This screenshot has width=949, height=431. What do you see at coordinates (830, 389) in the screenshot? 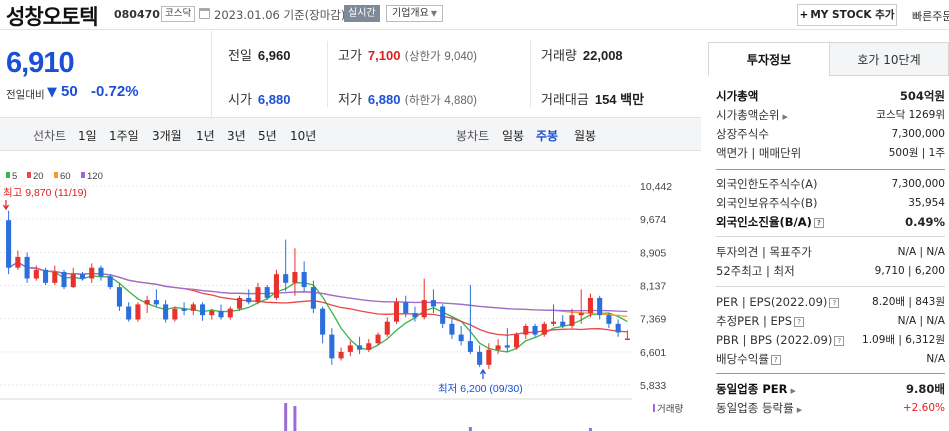
I see `info-row: 동일업종 PER ▶ 9.80배` at bounding box center [830, 389].